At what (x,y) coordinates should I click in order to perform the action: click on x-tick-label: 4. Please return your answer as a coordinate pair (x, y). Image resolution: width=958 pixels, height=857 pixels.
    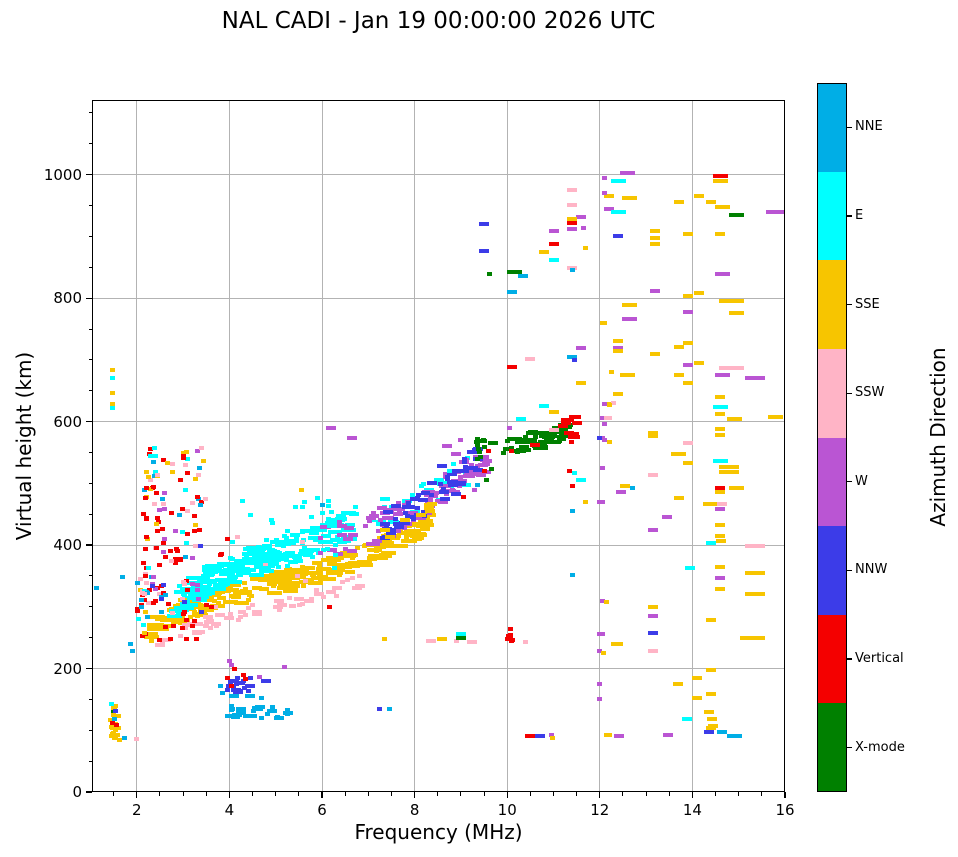
    Looking at the image, I should click on (229, 810).